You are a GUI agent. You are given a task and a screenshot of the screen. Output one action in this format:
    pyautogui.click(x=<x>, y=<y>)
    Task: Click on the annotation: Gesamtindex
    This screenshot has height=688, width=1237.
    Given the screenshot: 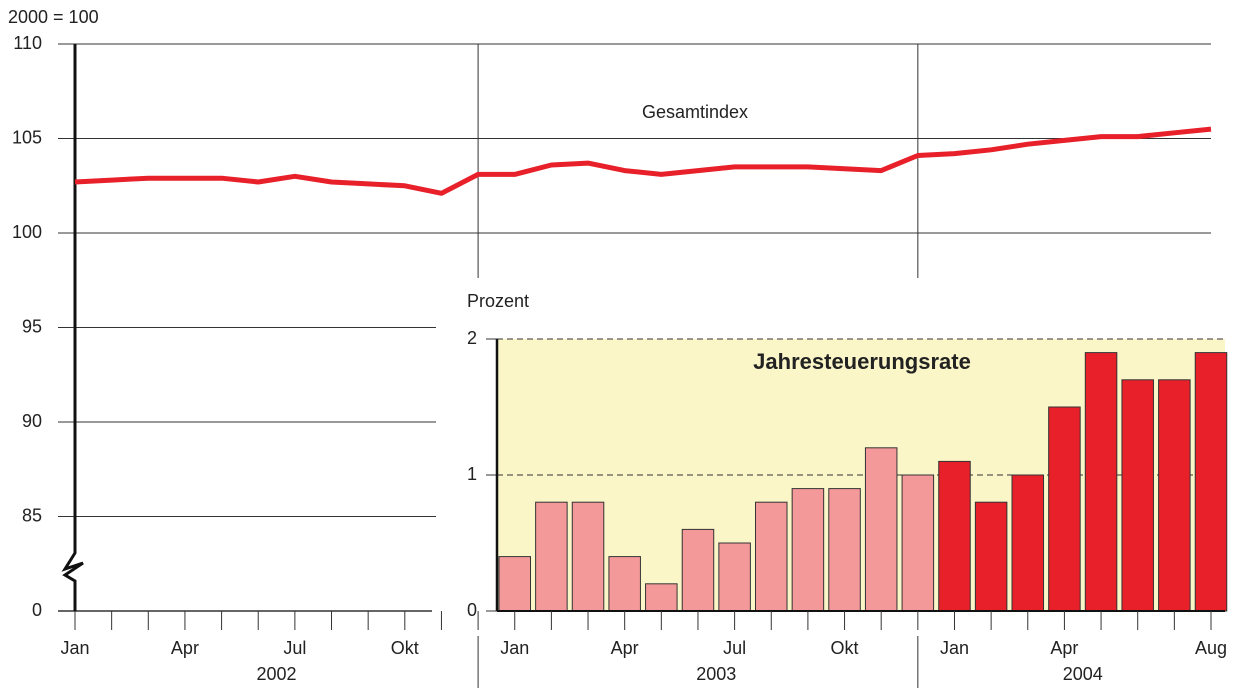 What is the action you would take?
    pyautogui.click(x=695, y=112)
    